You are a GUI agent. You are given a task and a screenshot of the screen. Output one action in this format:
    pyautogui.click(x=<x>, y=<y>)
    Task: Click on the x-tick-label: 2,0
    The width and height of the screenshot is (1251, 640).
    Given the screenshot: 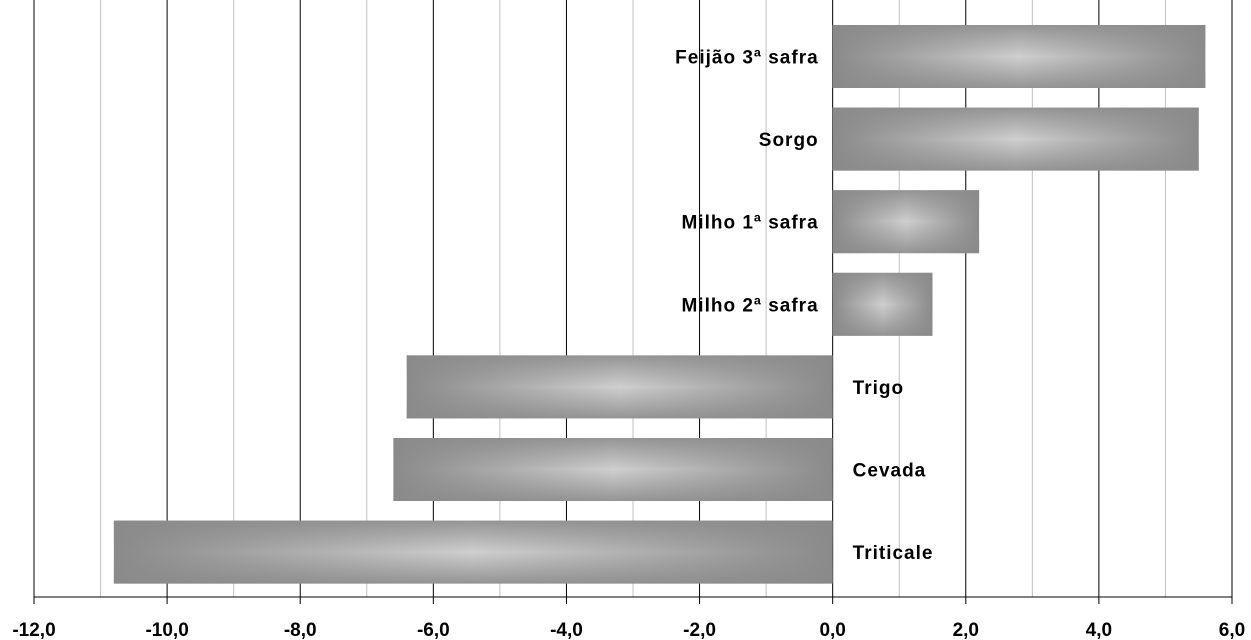 What is the action you would take?
    pyautogui.click(x=966, y=630)
    